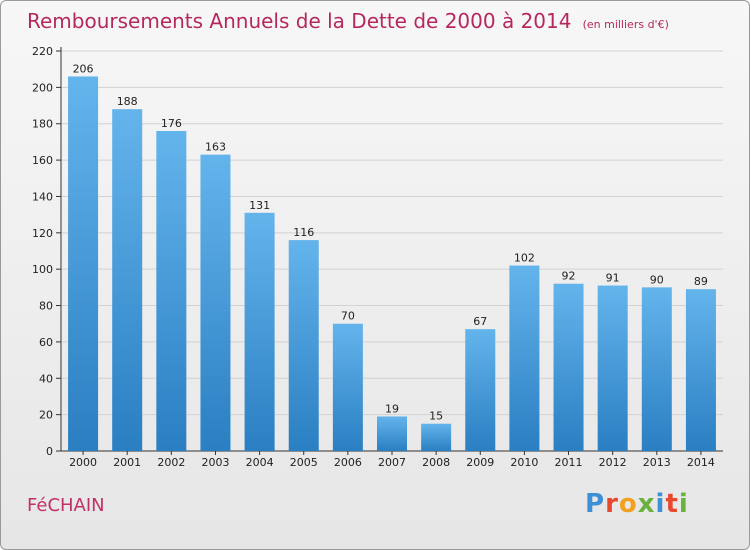  Describe the element at coordinates (66, 505) in the screenshot. I see `commune-name: FéCHAIN` at that location.